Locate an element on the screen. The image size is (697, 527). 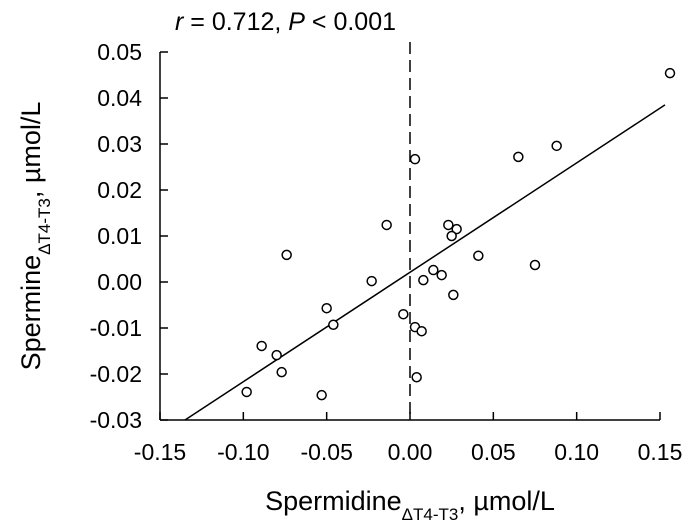
y-axis-title: SpermineΔT4-T3, µmol/L is located at coordinates (35, 236).